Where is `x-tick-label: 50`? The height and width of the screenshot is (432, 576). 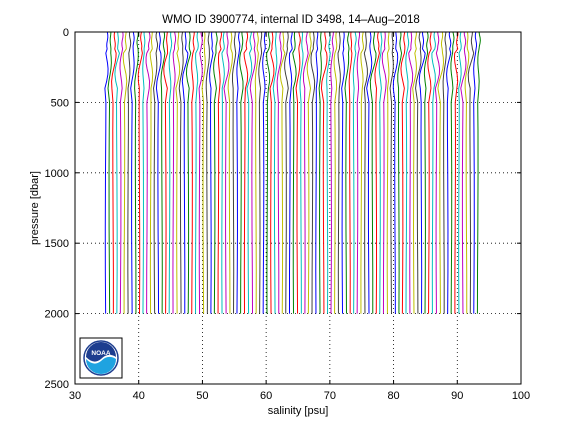
x-tick-label: 50 is located at coordinates (202, 396).